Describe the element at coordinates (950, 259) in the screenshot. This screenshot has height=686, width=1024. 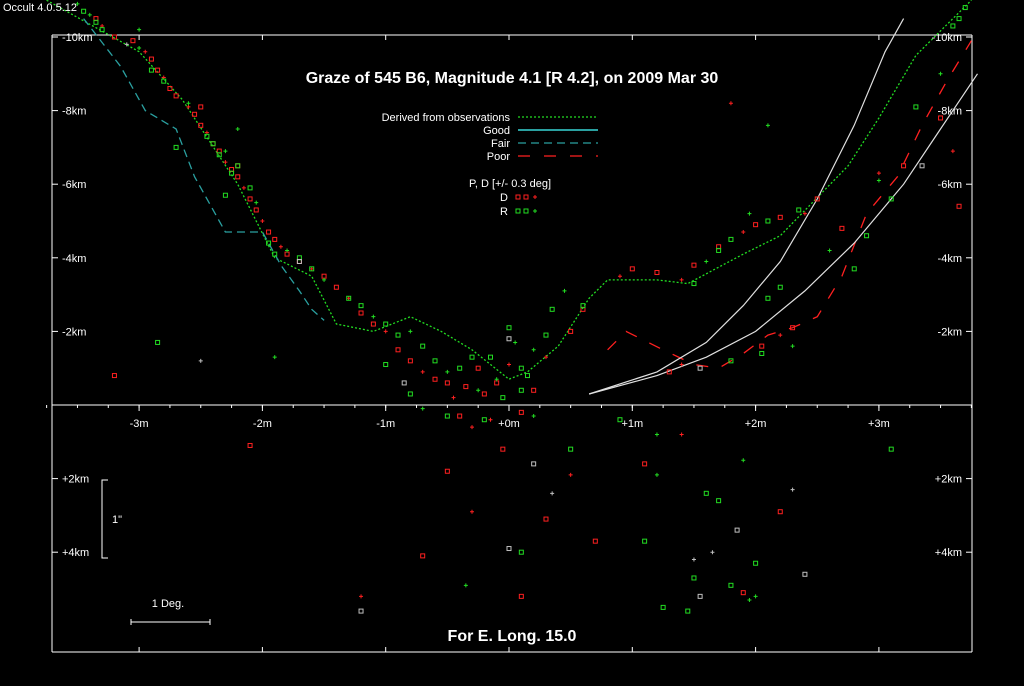
I see `y-tick-label-right: -4km` at that location.